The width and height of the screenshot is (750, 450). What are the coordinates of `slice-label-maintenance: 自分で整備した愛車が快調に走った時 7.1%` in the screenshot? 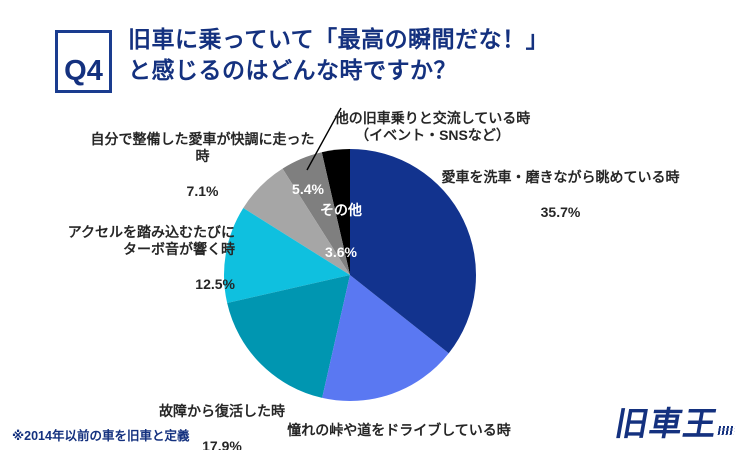 It's located at (202, 165).